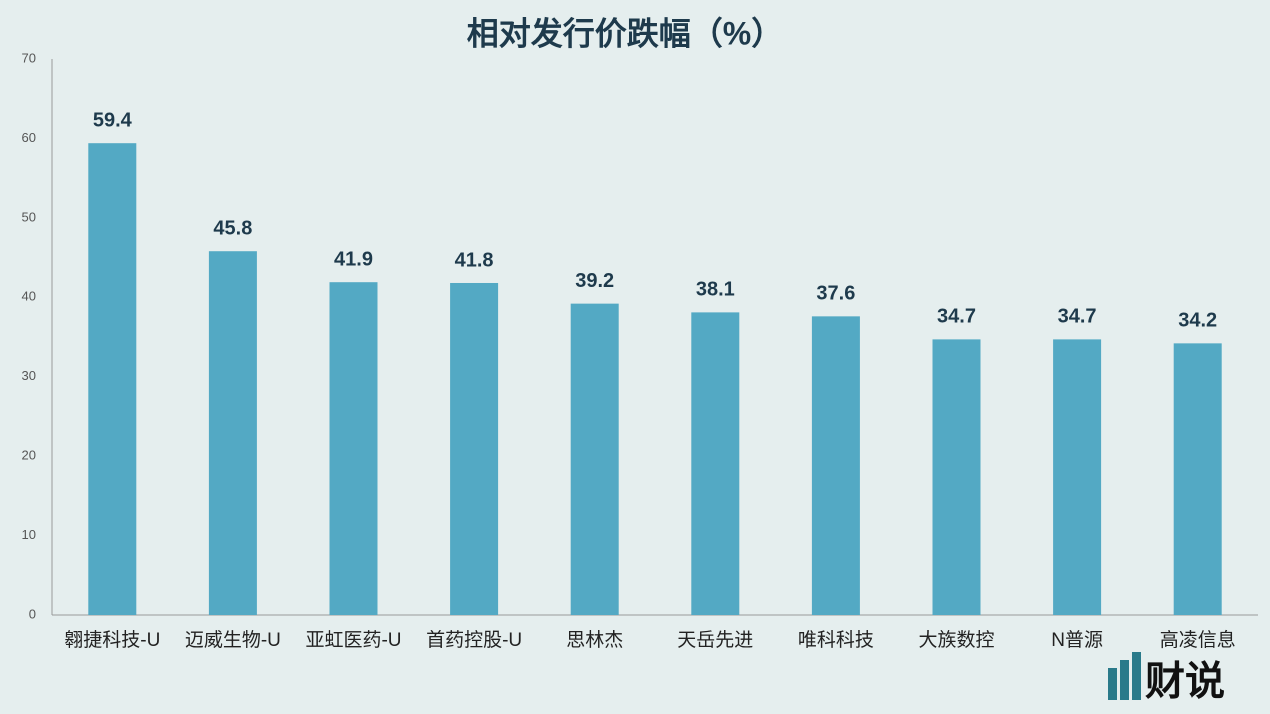  What do you see at coordinates (29, 137) in the screenshot?
I see `y-tick-label: 60` at bounding box center [29, 137].